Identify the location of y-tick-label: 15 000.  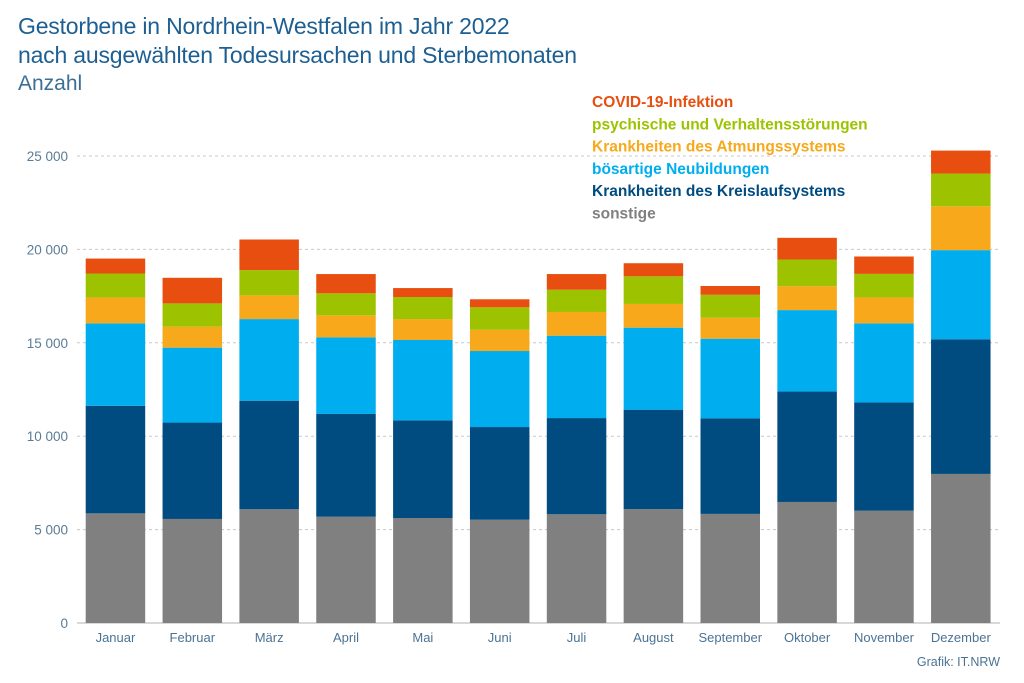
(47, 343).